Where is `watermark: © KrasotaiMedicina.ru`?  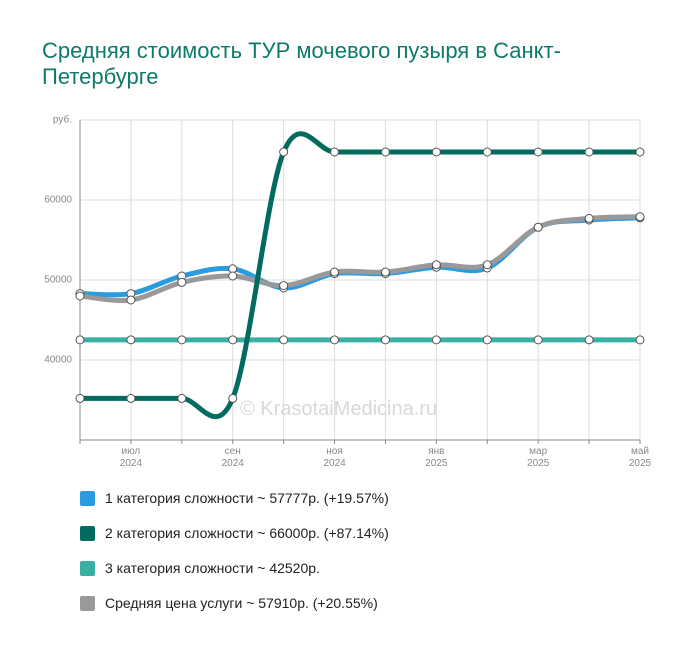 watermark: © KrasotaiMedicina.ru is located at coordinates (339, 409).